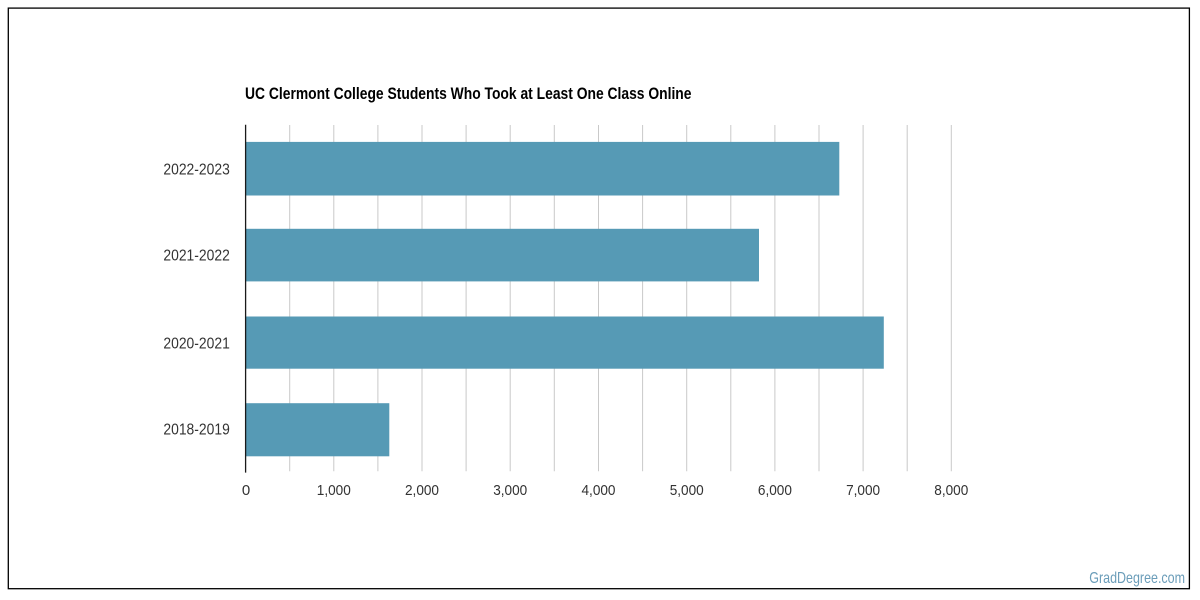 The width and height of the screenshot is (1200, 600). I want to click on svg-text: 2018-2019, so click(196, 430).